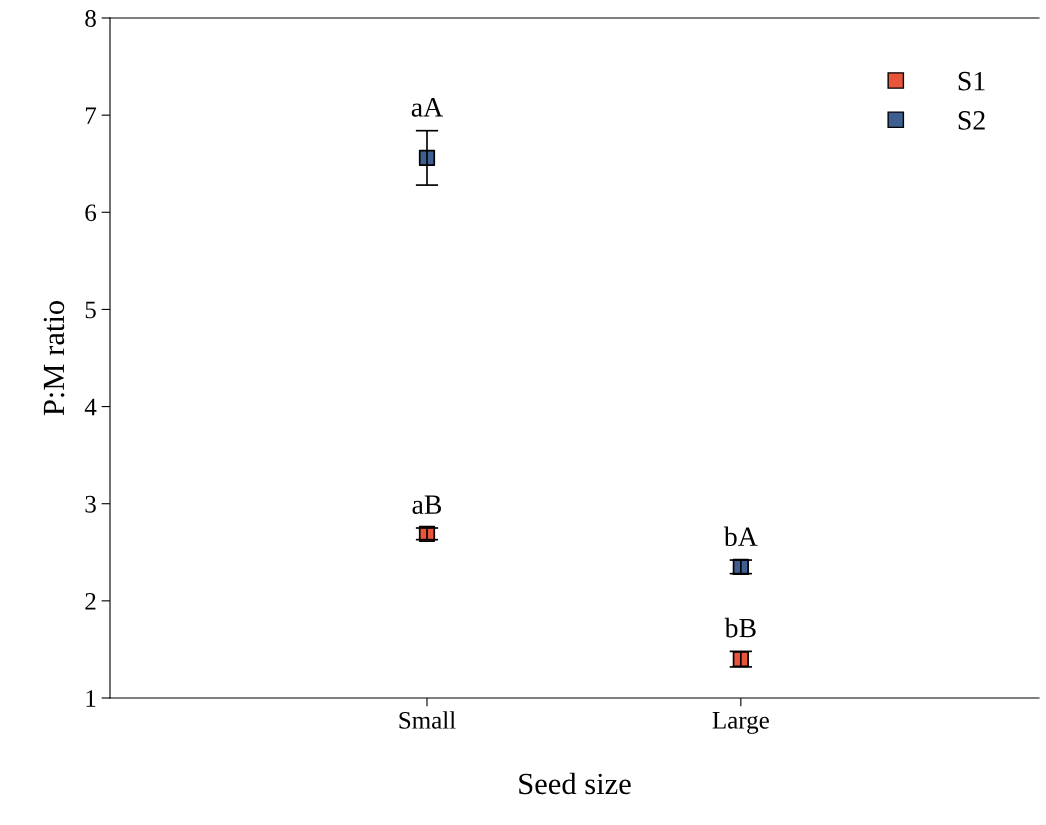  I want to click on y-tick-label: 4, so click(90, 407).